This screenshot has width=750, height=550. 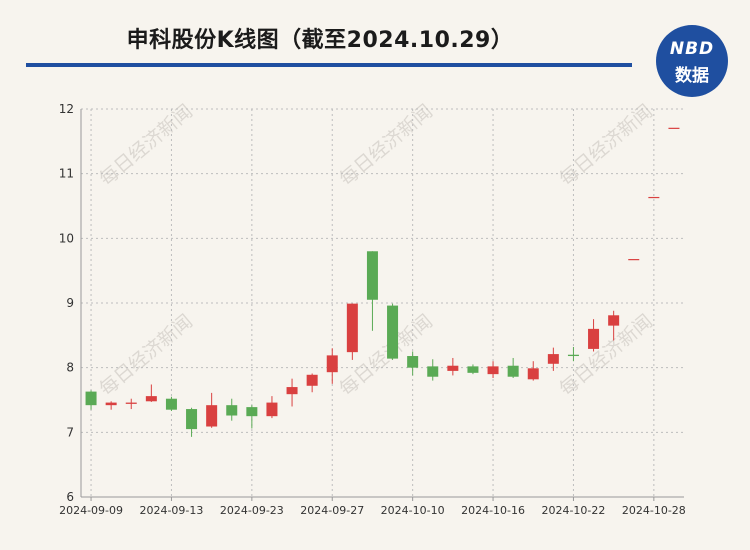 What do you see at coordinates (70, 368) in the screenshot?
I see `y-tick-label: 8` at bounding box center [70, 368].